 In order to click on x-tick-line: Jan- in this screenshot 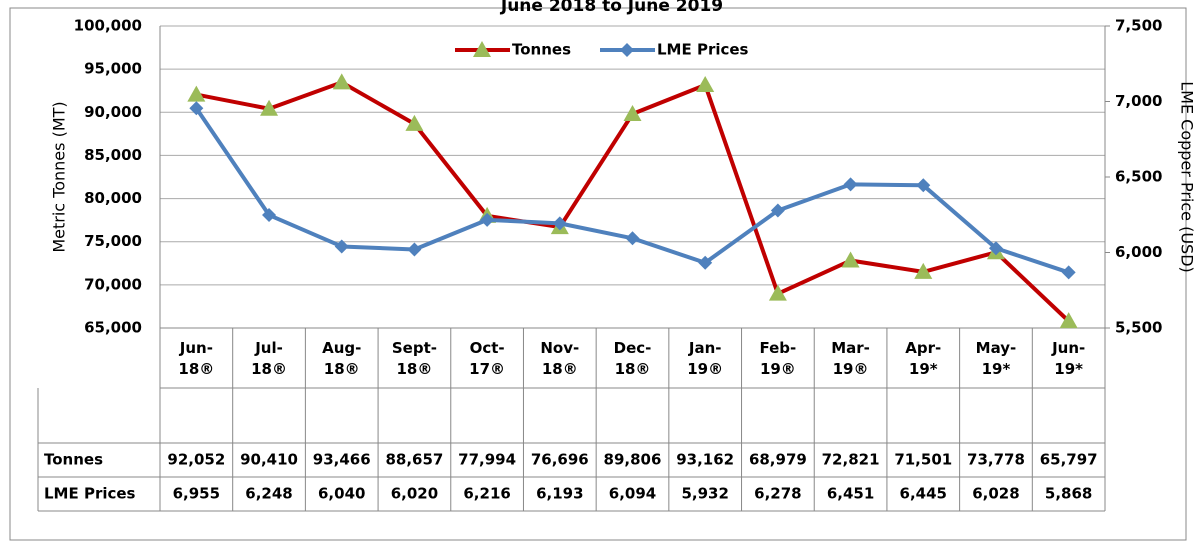, I will do `click(705, 348)`.